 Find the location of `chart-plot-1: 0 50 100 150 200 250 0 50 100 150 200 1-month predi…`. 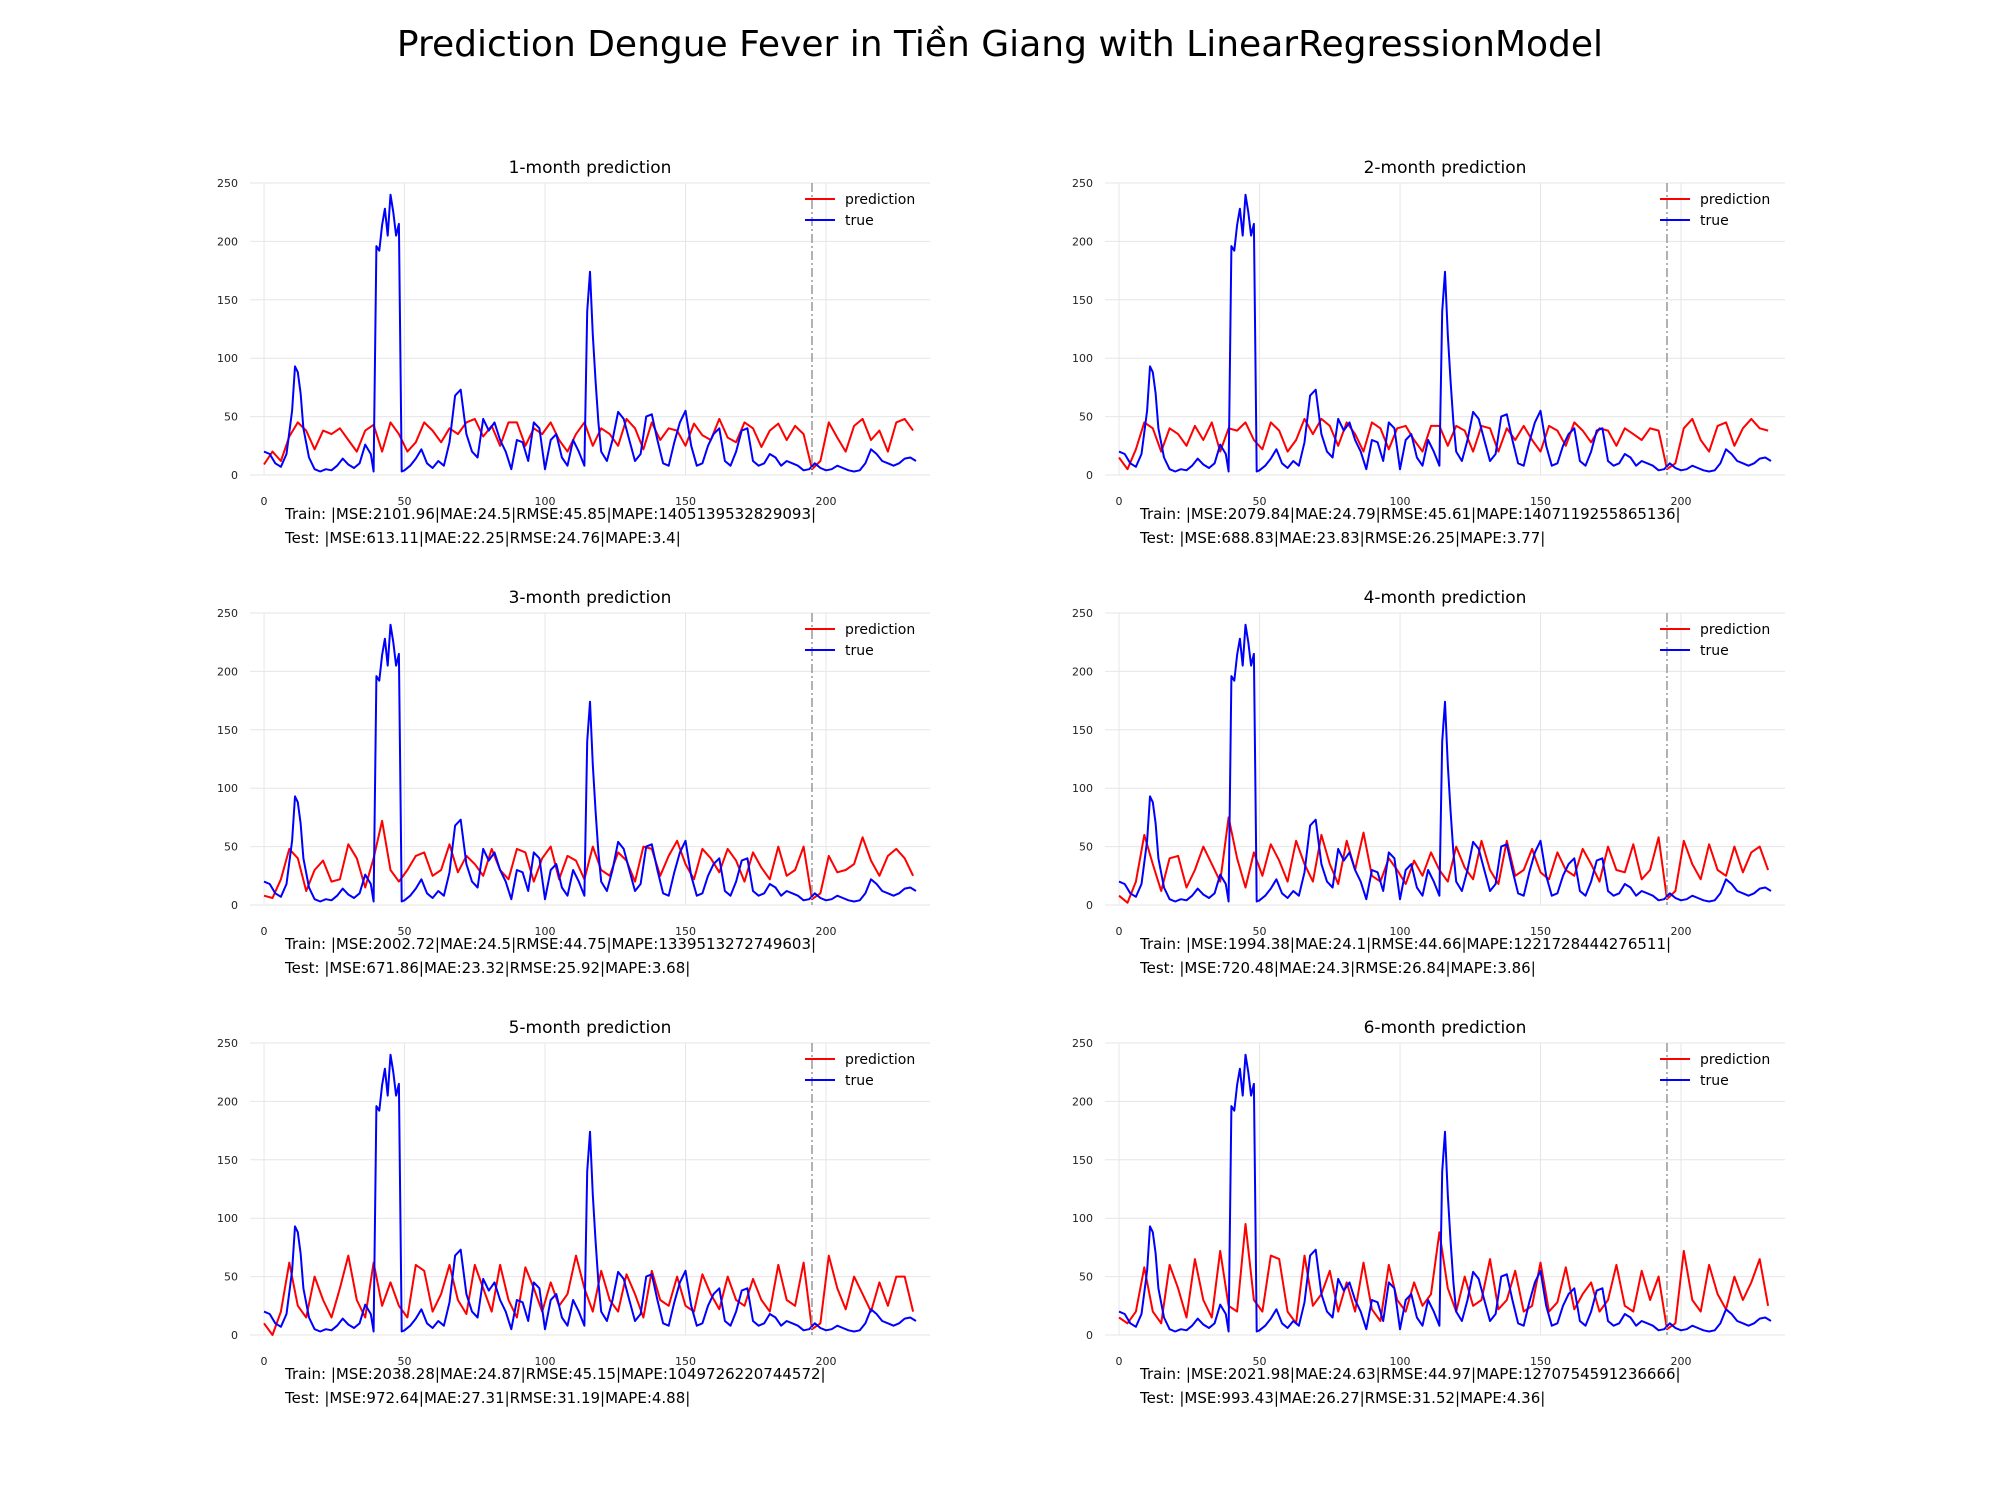

chart-plot-1: 0 50 100 150 200 250 0 50 100 150 200 1-month predi… is located at coordinates (573, 333).